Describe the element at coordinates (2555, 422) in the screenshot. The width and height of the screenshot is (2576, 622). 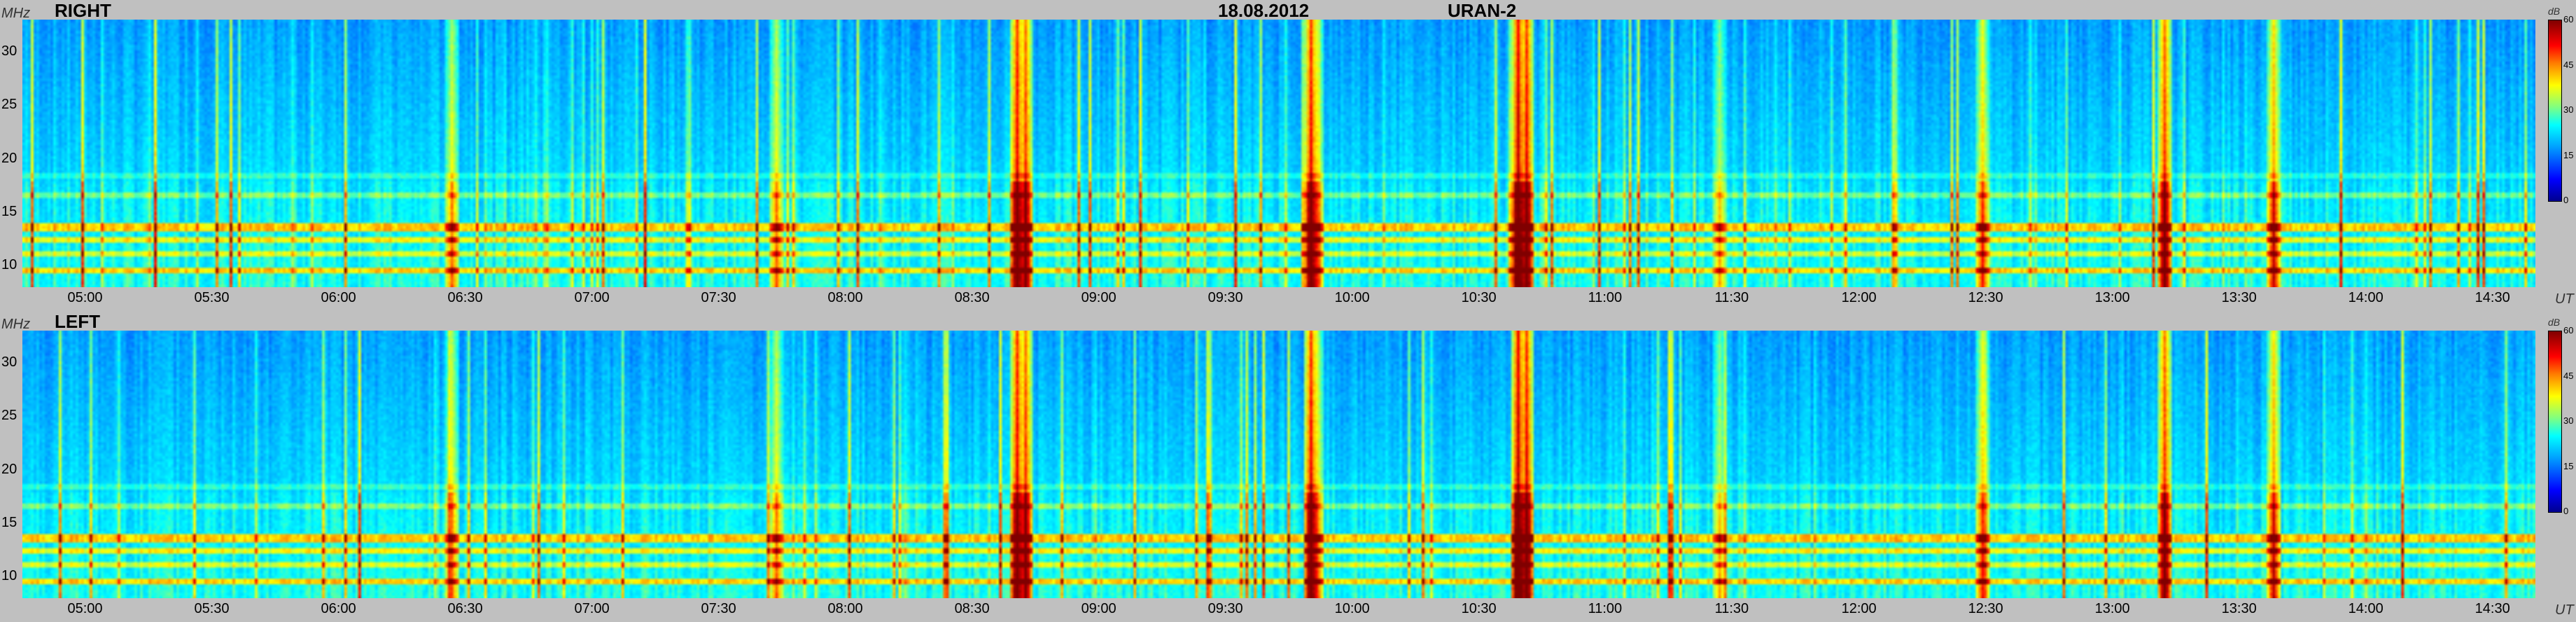
I see `colorbar-left` at that location.